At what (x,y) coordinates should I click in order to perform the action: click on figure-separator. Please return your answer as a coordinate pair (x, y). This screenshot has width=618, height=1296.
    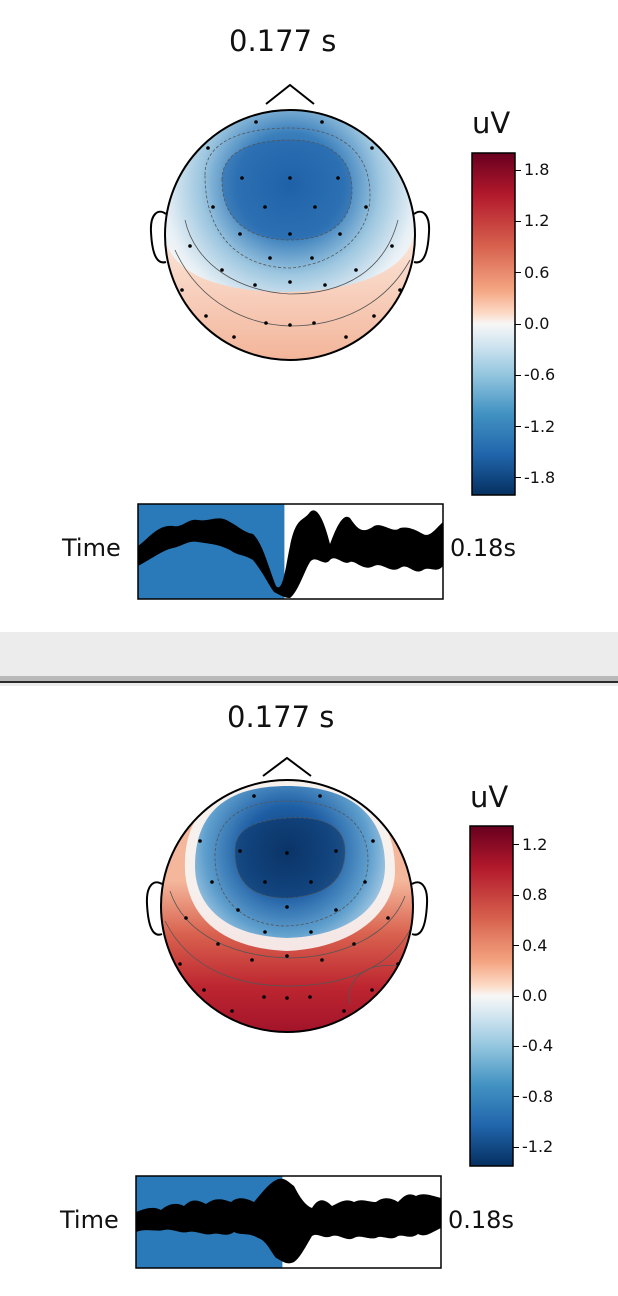
    Looking at the image, I should click on (309, 659).